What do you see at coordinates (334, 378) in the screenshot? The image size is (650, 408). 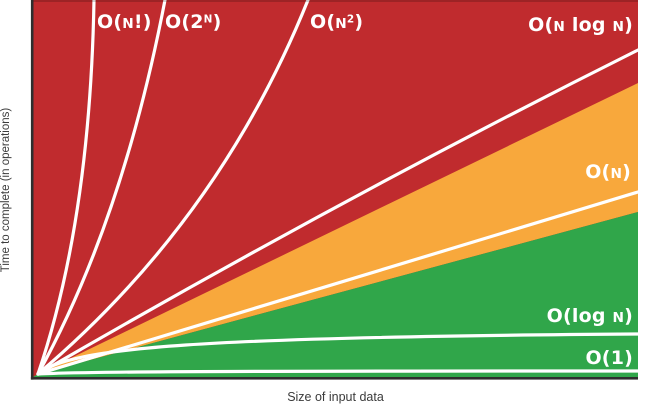 I see `x-axis-line` at bounding box center [334, 378].